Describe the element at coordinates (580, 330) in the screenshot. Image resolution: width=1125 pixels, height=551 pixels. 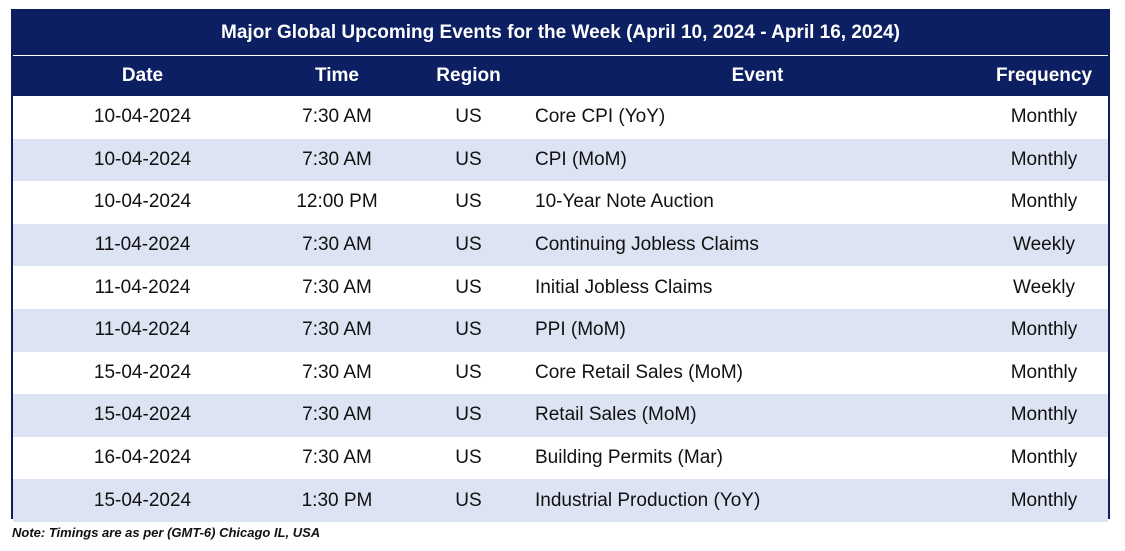
I see `cell-event: PPI (MoM)` at that location.